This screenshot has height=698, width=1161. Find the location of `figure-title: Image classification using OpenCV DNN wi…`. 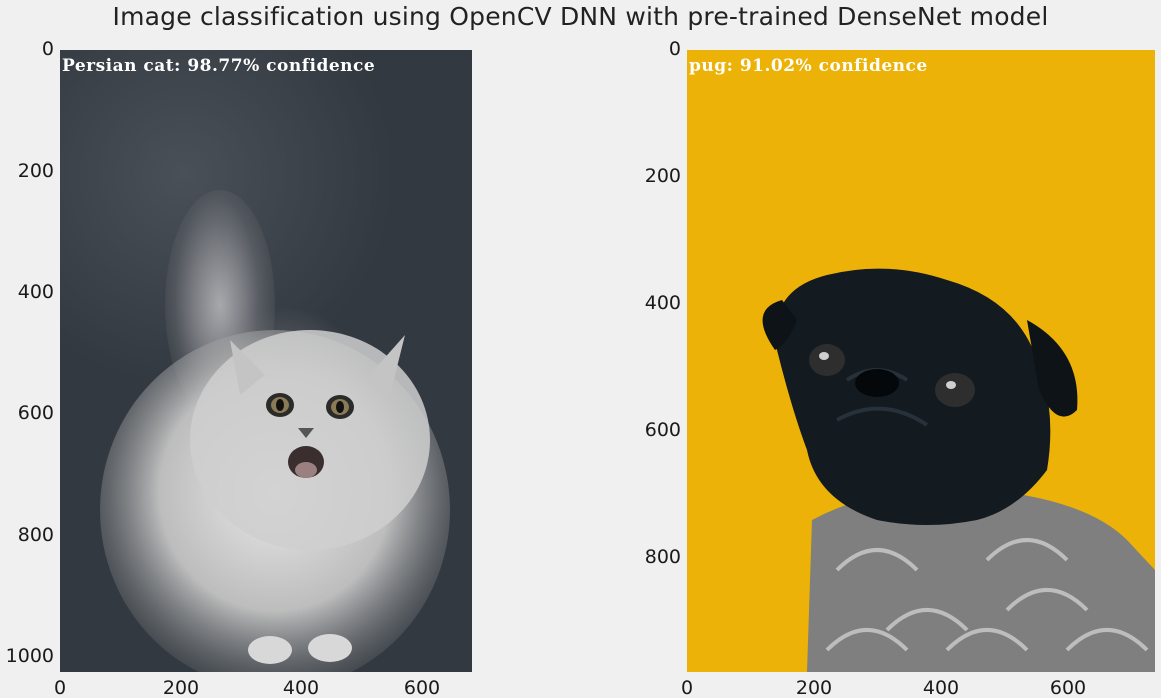

figure-title: Image classification using OpenCV DNN wi… is located at coordinates (580, 16).